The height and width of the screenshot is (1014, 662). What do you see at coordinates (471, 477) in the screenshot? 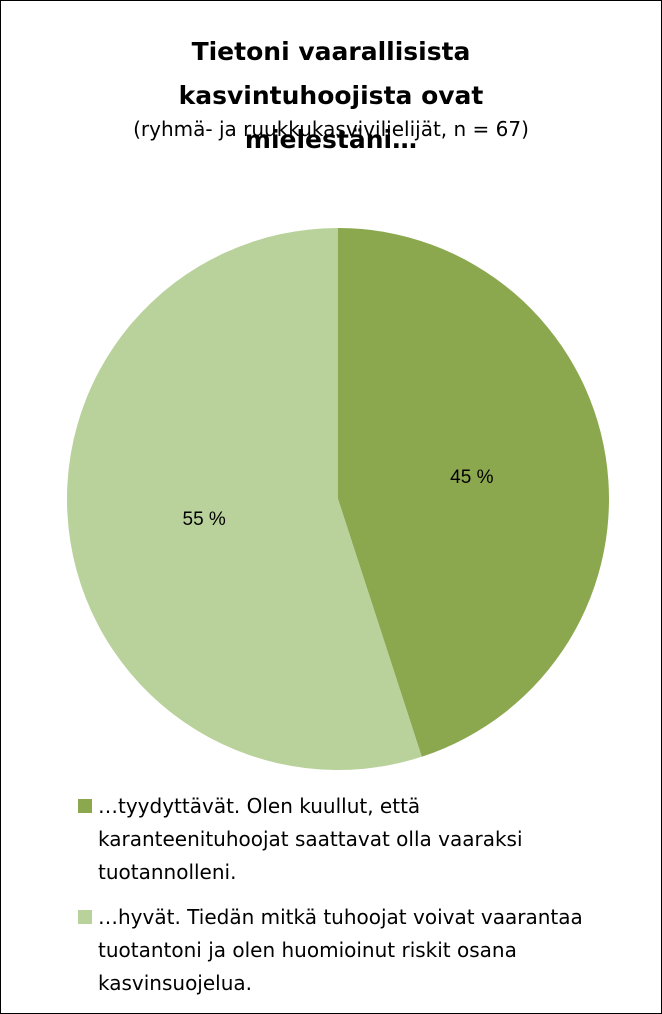
I see `data-label: 45 %` at bounding box center [471, 477].